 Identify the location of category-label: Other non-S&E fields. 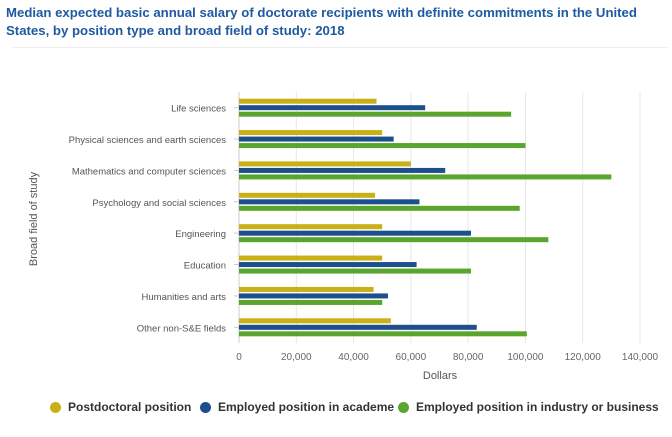
(181, 328).